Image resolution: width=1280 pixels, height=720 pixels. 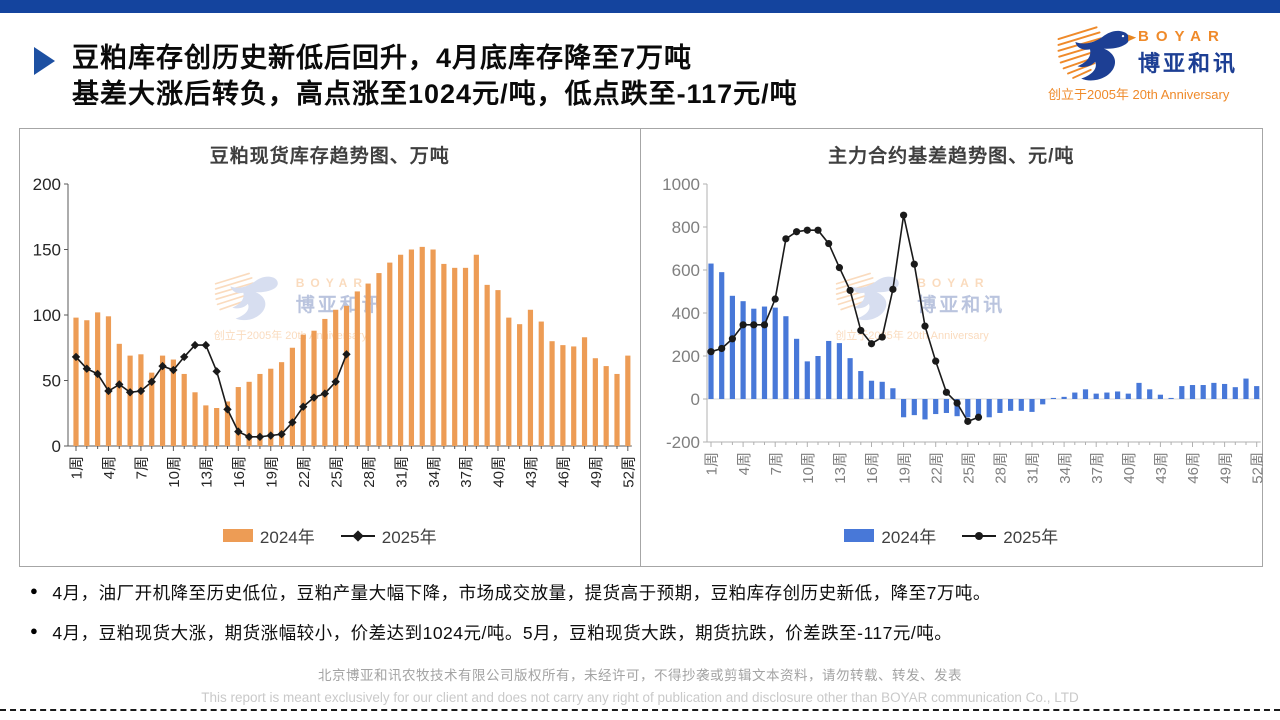 I want to click on svg-text: -200, so click(x=682, y=442).